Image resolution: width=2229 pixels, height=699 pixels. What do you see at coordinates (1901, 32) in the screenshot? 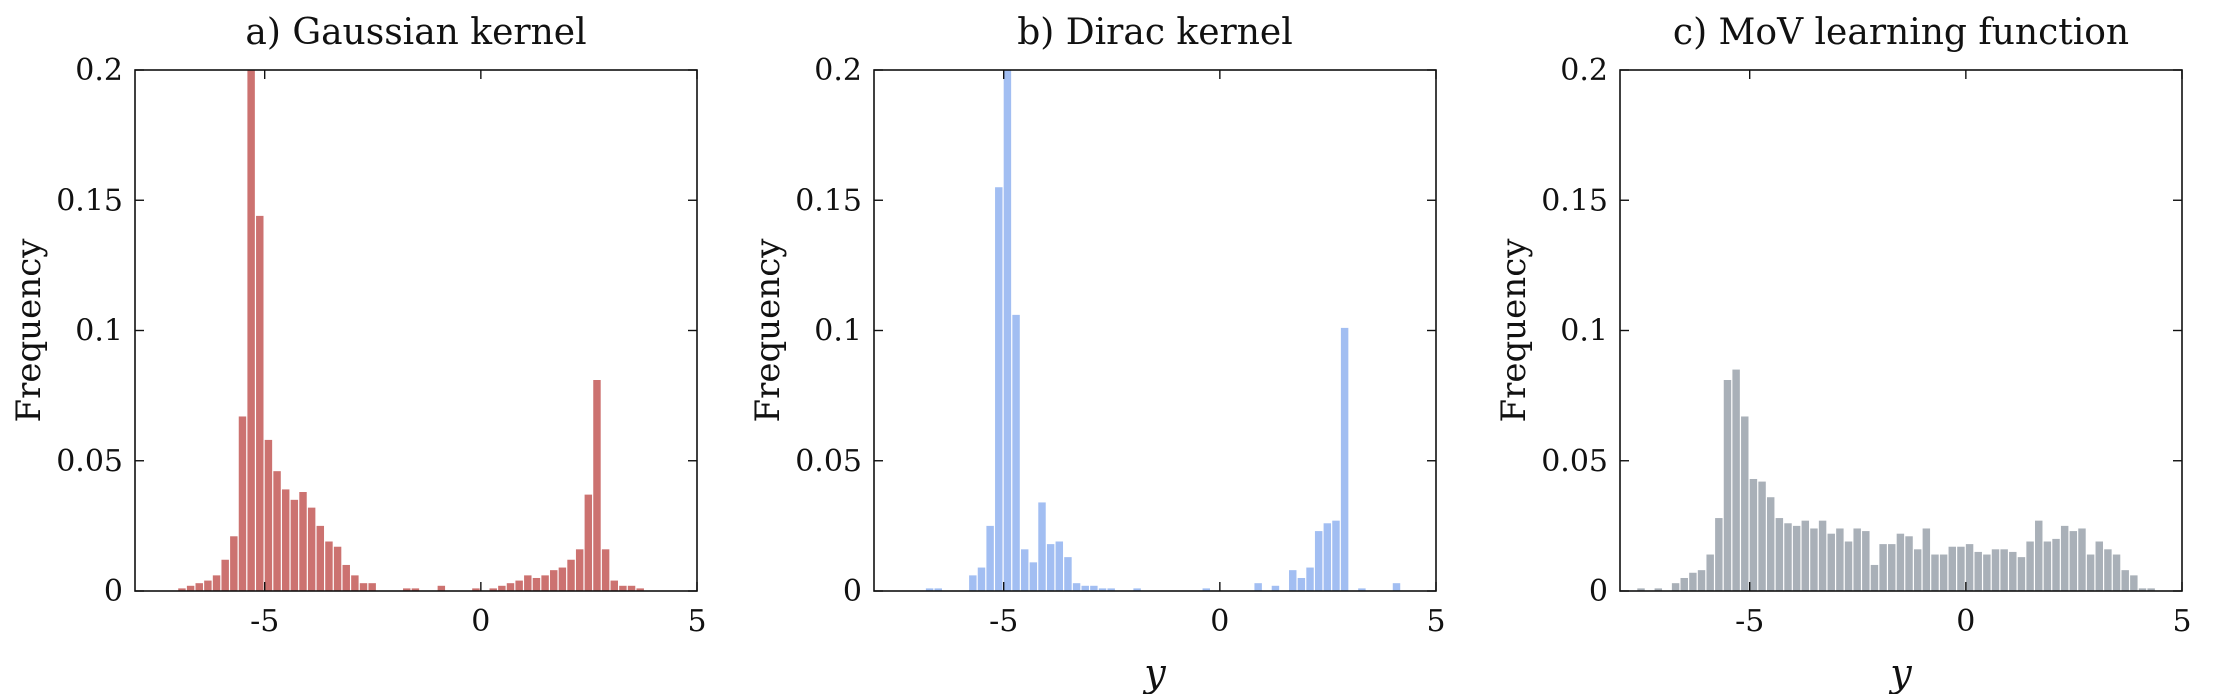
I see `panel-title: c) MoV learning function` at bounding box center [1901, 32].